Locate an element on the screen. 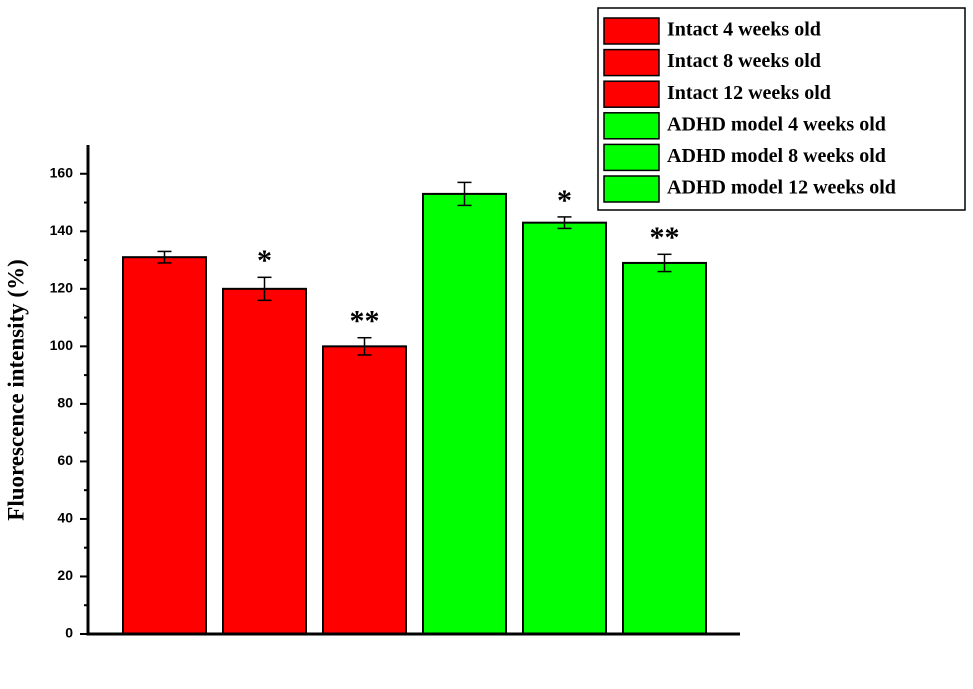  y-tick-label: 140 is located at coordinates (62, 230).